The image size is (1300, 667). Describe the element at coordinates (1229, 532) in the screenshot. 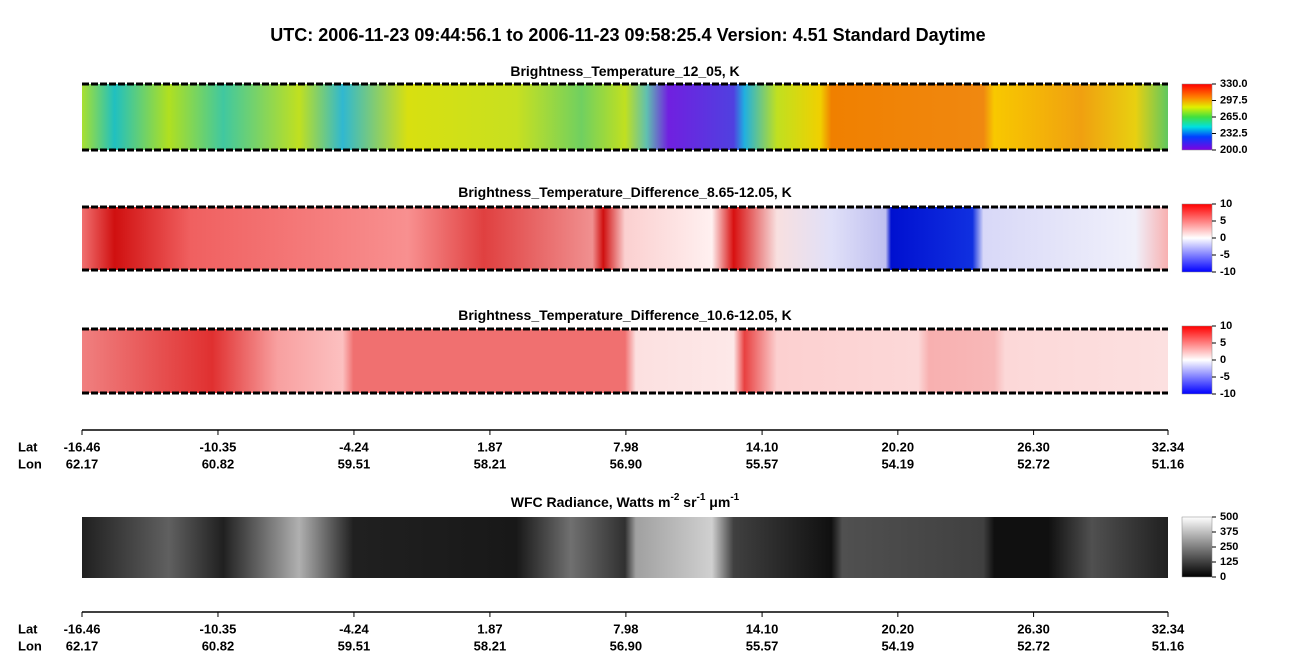

I see `colorbar-tick-label: 375` at that location.